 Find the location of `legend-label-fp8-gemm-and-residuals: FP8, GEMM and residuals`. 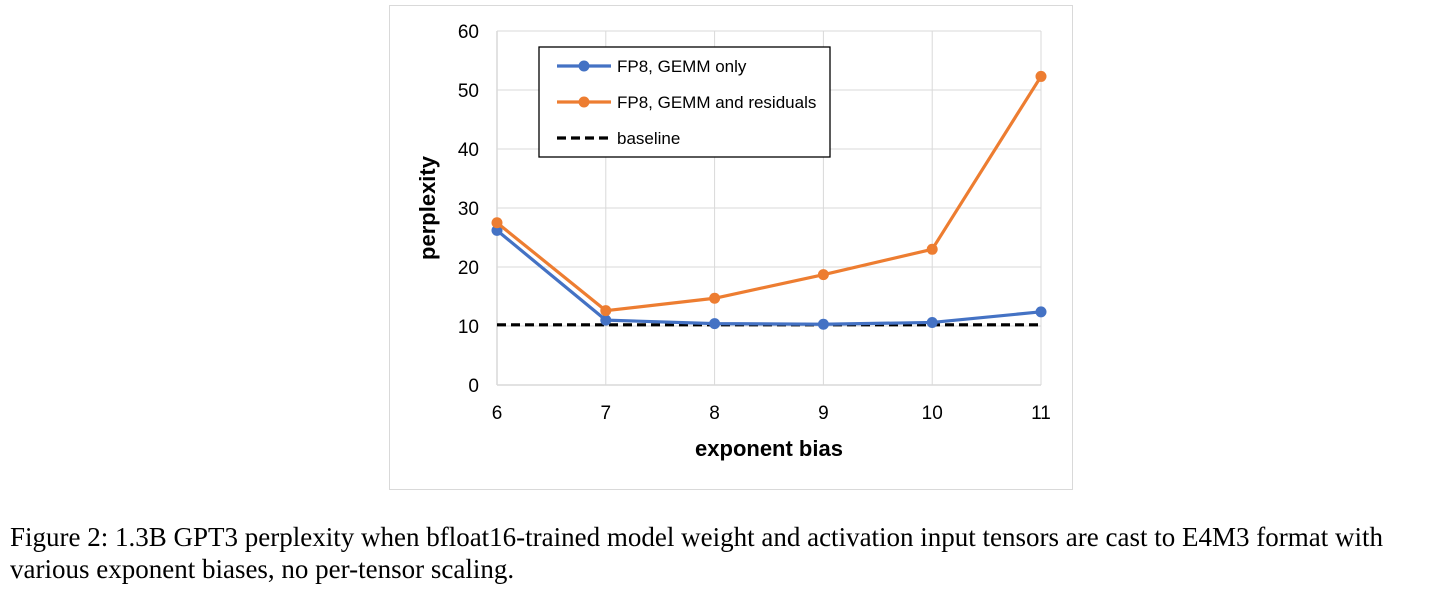

legend-label-fp8-gemm-and-residuals: FP8, GEMM and residuals is located at coordinates (716, 102).